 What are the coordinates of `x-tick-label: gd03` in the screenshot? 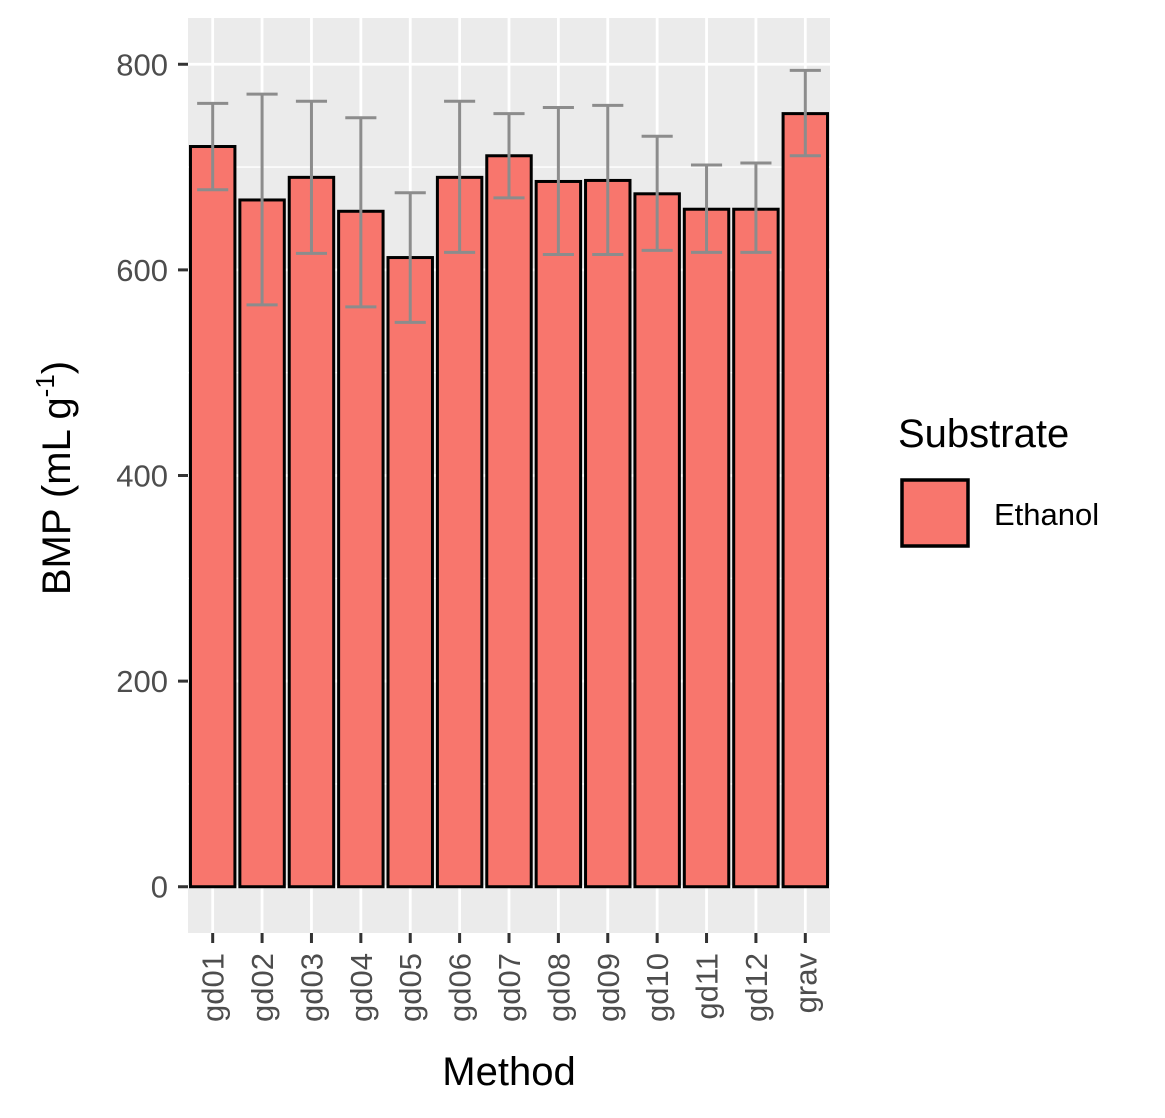 It's located at (311, 987).